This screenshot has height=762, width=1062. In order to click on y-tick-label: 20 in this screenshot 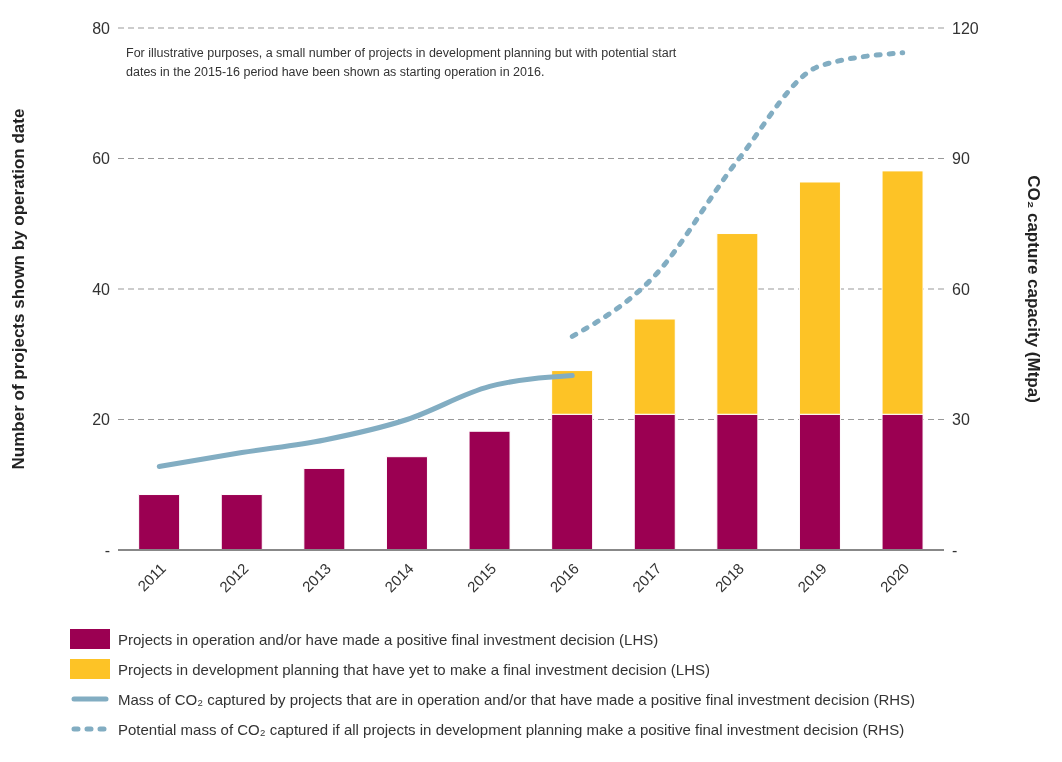, I will do `click(101, 420)`.